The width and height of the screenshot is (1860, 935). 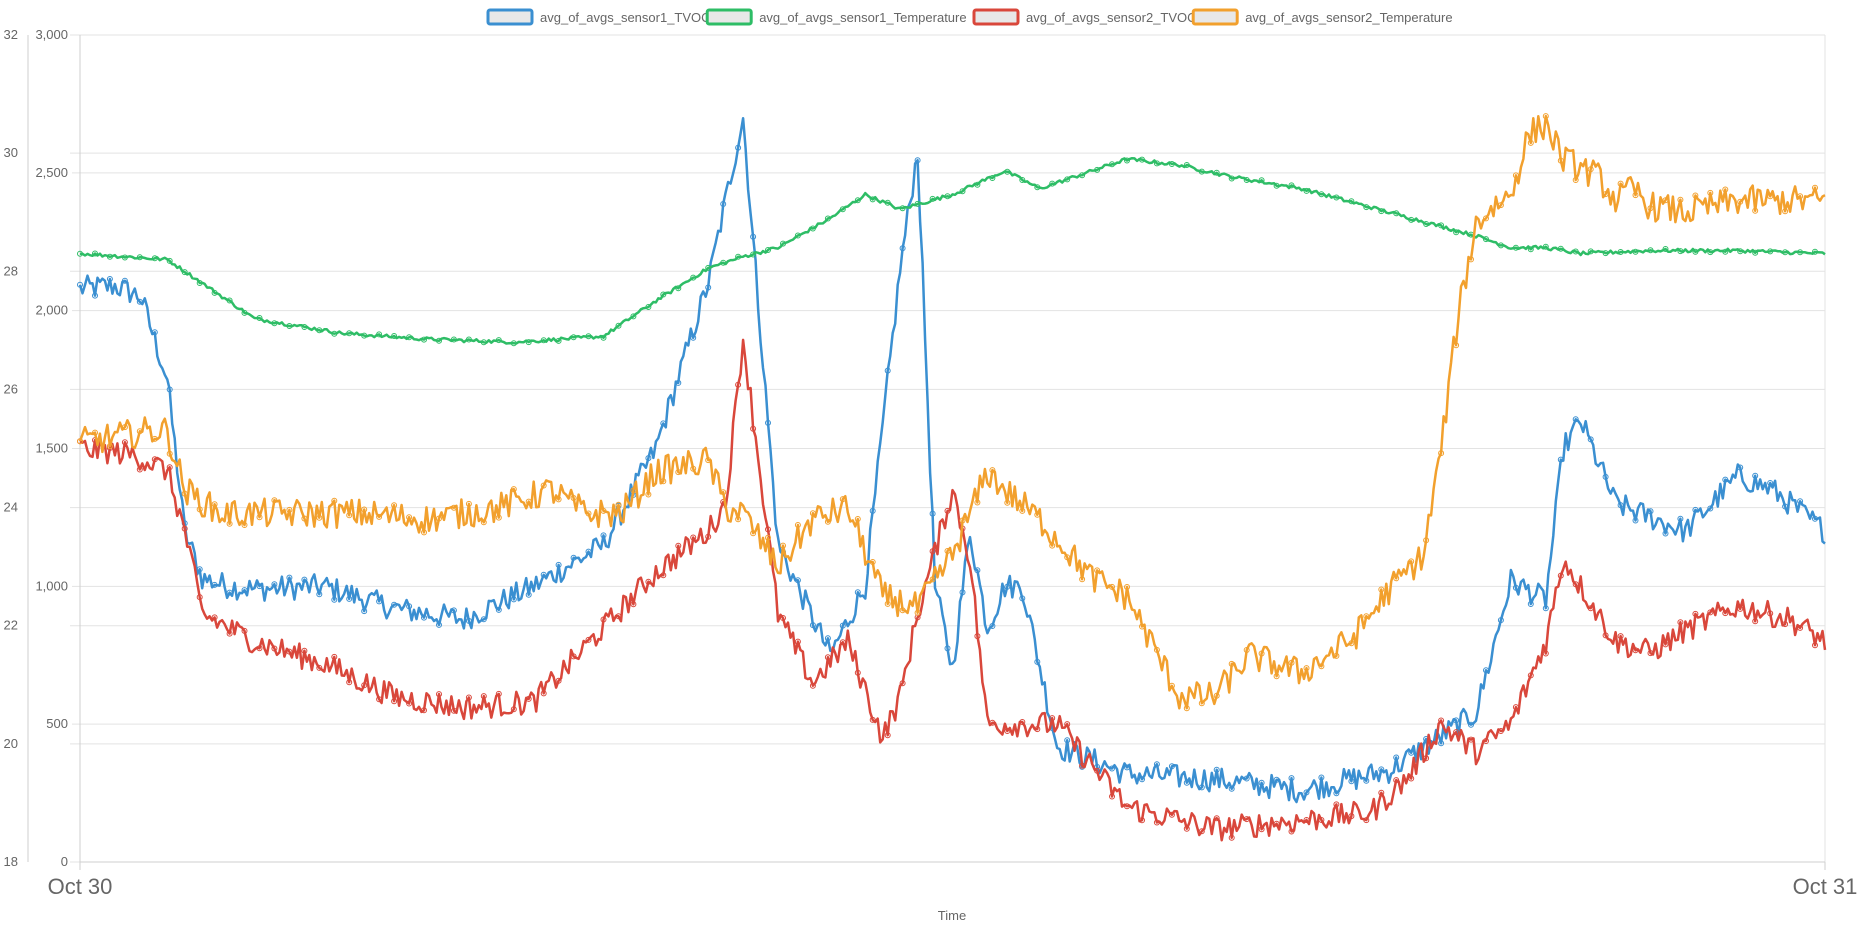 What do you see at coordinates (1348, 17) in the screenshot?
I see `legend-label: avg_of_avgs_sensor2_Temperature` at bounding box center [1348, 17].